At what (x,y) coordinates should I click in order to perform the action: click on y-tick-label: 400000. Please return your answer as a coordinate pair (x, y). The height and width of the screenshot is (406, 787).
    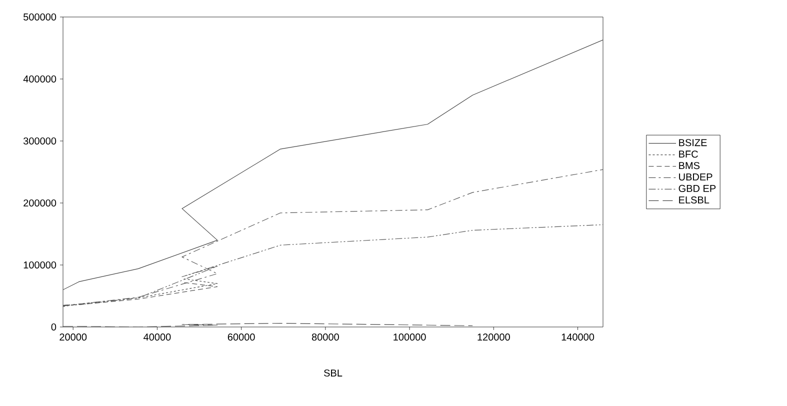
    Looking at the image, I should click on (39, 79).